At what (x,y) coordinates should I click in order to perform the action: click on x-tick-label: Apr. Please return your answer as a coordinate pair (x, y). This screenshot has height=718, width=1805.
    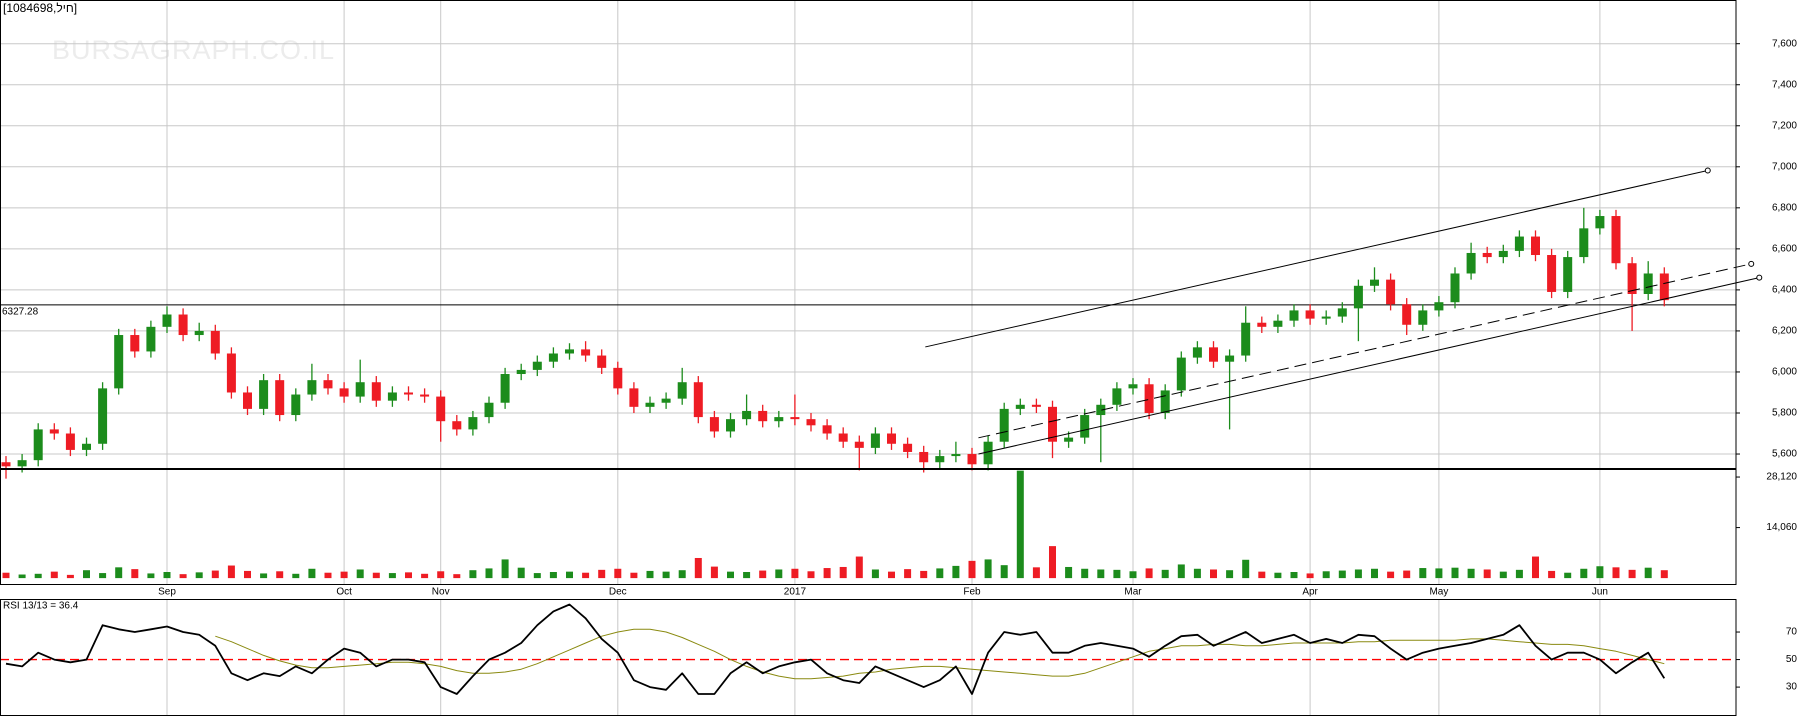
    Looking at the image, I should click on (1310, 592).